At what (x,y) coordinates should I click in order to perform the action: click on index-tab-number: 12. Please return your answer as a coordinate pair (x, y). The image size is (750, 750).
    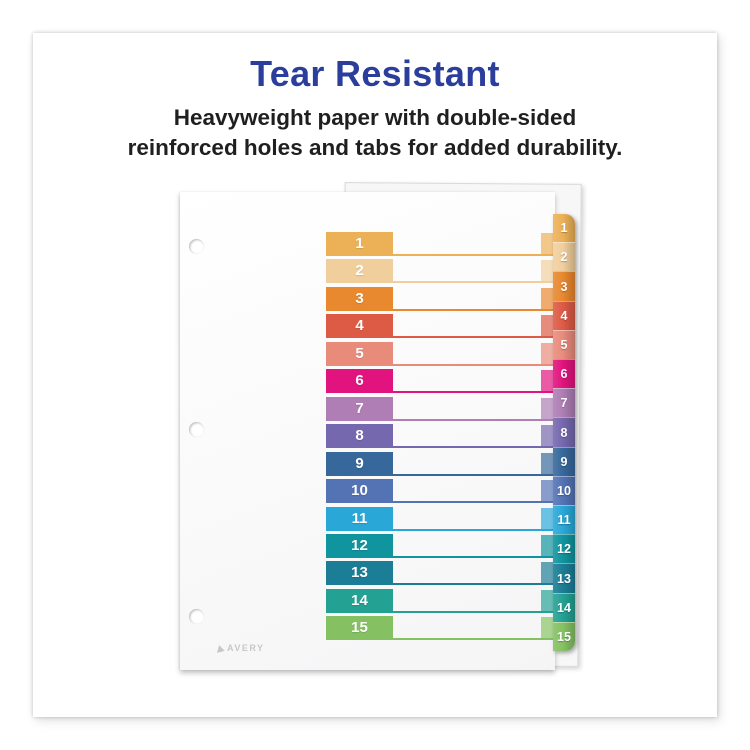
    Looking at the image, I should click on (564, 549).